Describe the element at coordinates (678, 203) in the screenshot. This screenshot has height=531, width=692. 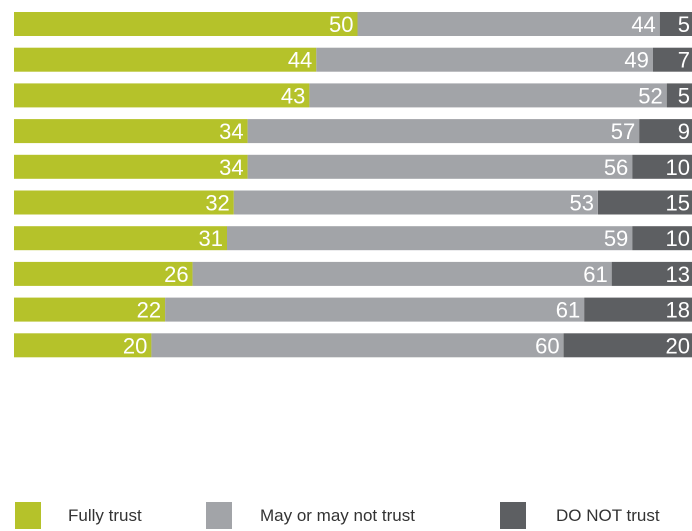
I see `label-do-not-trust-6: 15` at that location.